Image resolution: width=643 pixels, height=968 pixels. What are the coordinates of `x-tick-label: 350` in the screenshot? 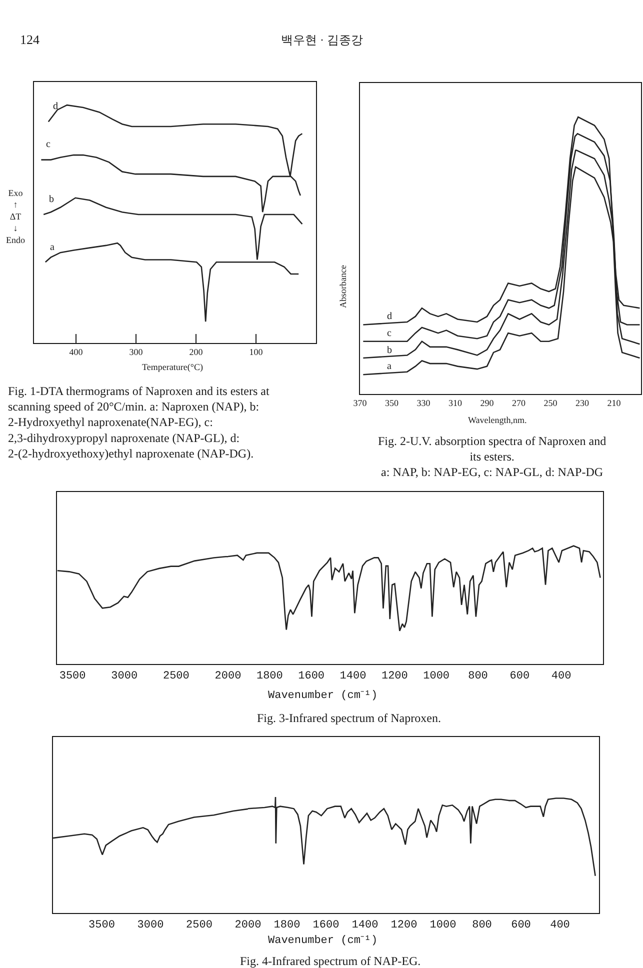 It's located at (392, 403).